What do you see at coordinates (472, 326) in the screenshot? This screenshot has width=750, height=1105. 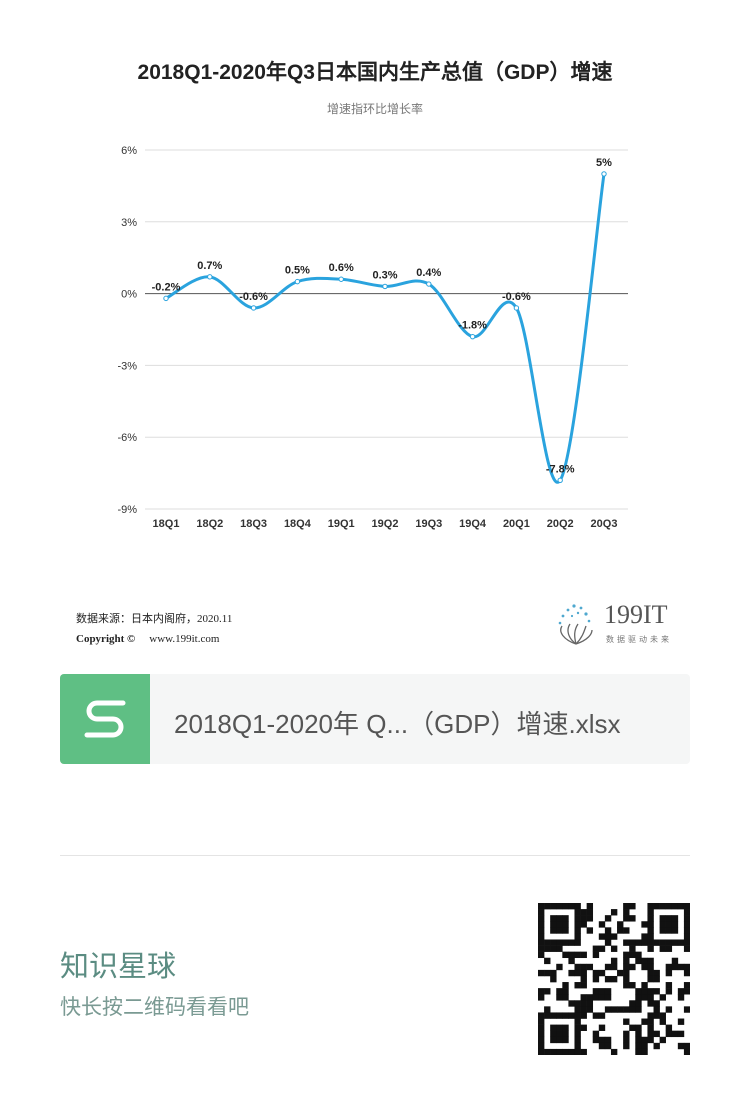 I see `data-label: -1.8%` at bounding box center [472, 326].